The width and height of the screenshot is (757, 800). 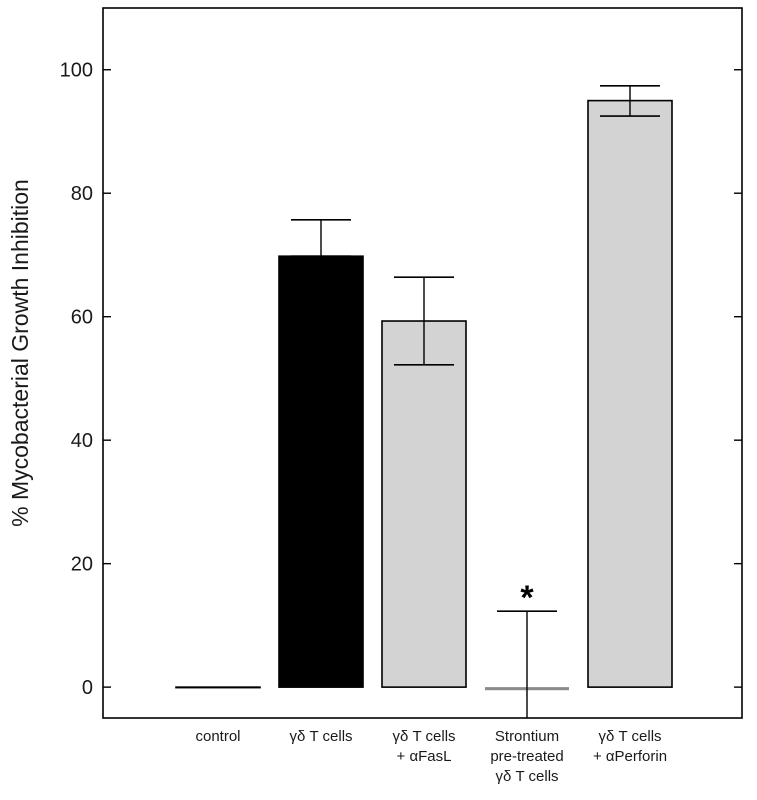 I want to click on y-tick-label: 0, so click(x=87, y=688).